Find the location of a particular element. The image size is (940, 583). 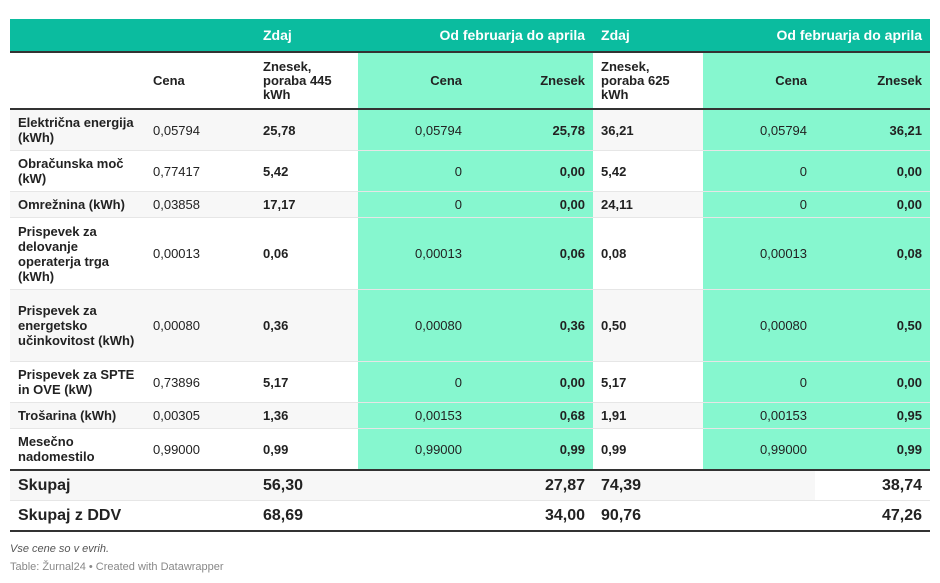

row-label: Obračunska moč (kW) is located at coordinates (77, 171).